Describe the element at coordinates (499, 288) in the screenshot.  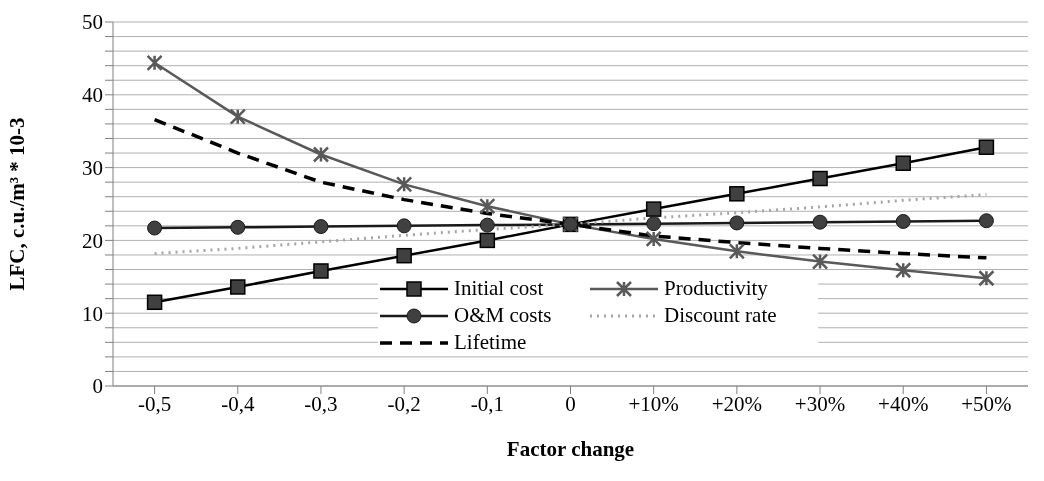
I see `legend-label: Initial cost` at that location.